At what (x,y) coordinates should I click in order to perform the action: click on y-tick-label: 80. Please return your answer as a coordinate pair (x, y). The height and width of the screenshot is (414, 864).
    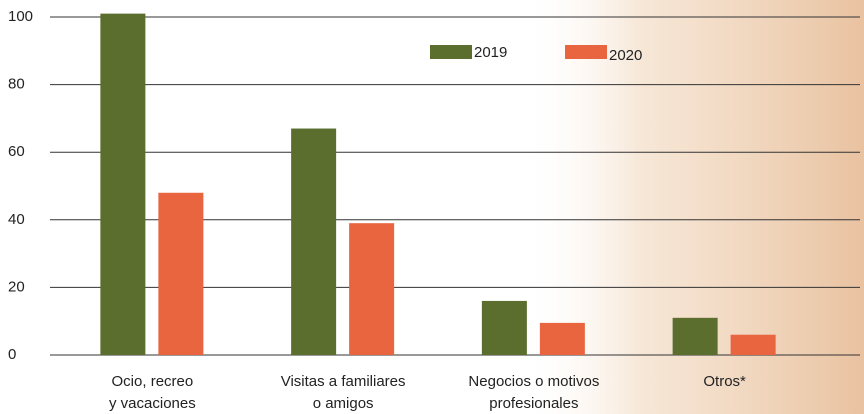
    Looking at the image, I should click on (16, 84).